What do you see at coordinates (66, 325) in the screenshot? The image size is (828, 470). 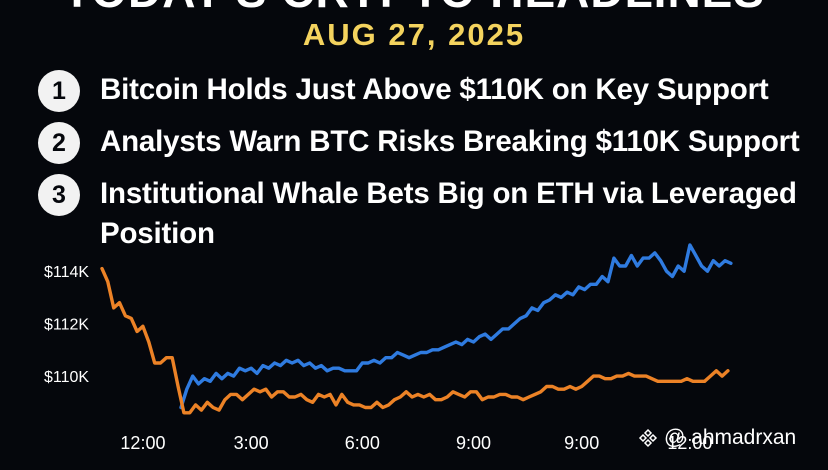 I see `y-tick-label: $112K` at bounding box center [66, 325].